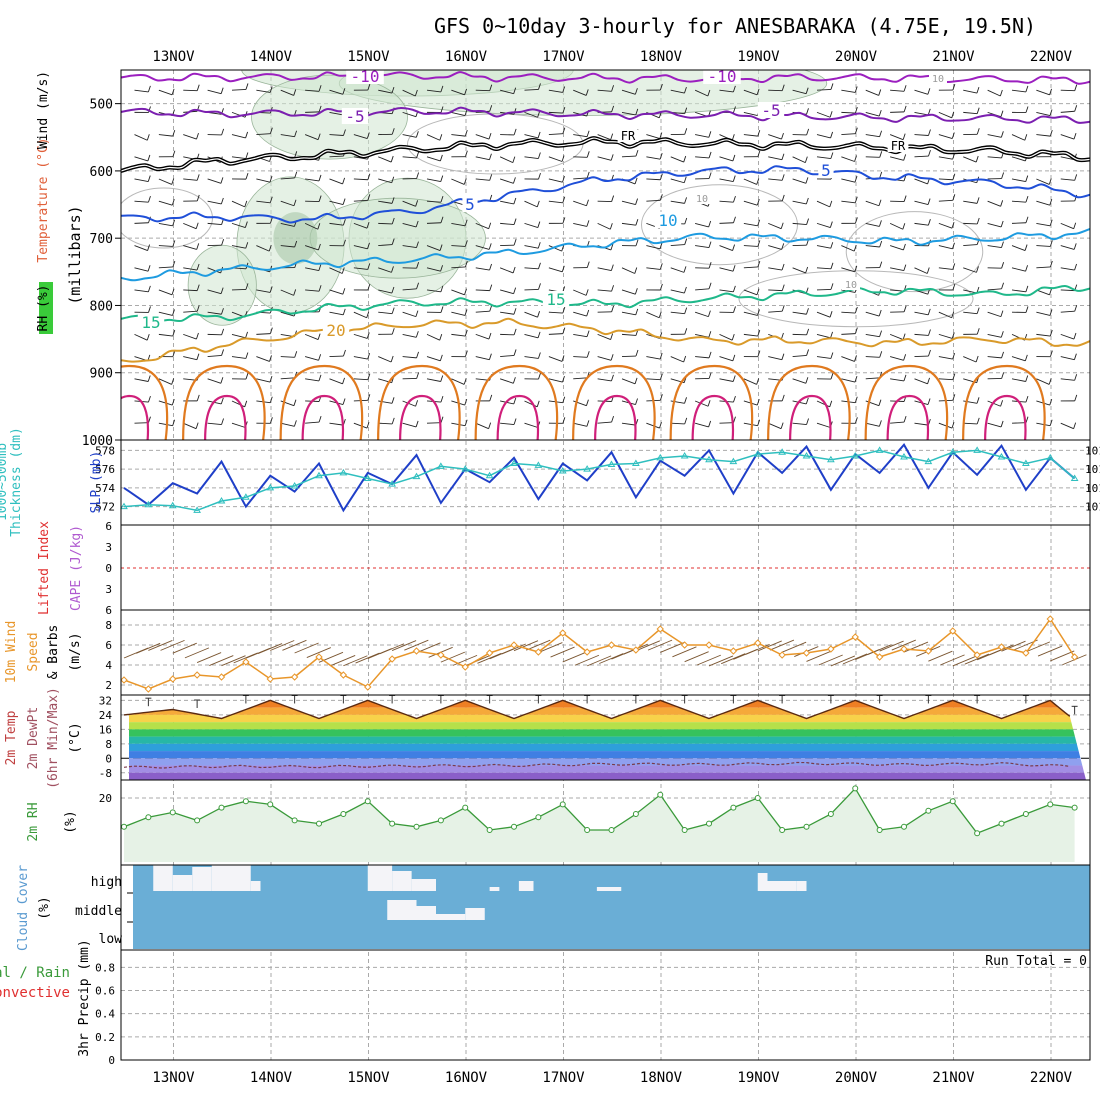 This screenshot has width=1100, height=1100. What do you see at coordinates (770, 110) in the screenshot?
I see `contour-label: -5` at bounding box center [770, 110].